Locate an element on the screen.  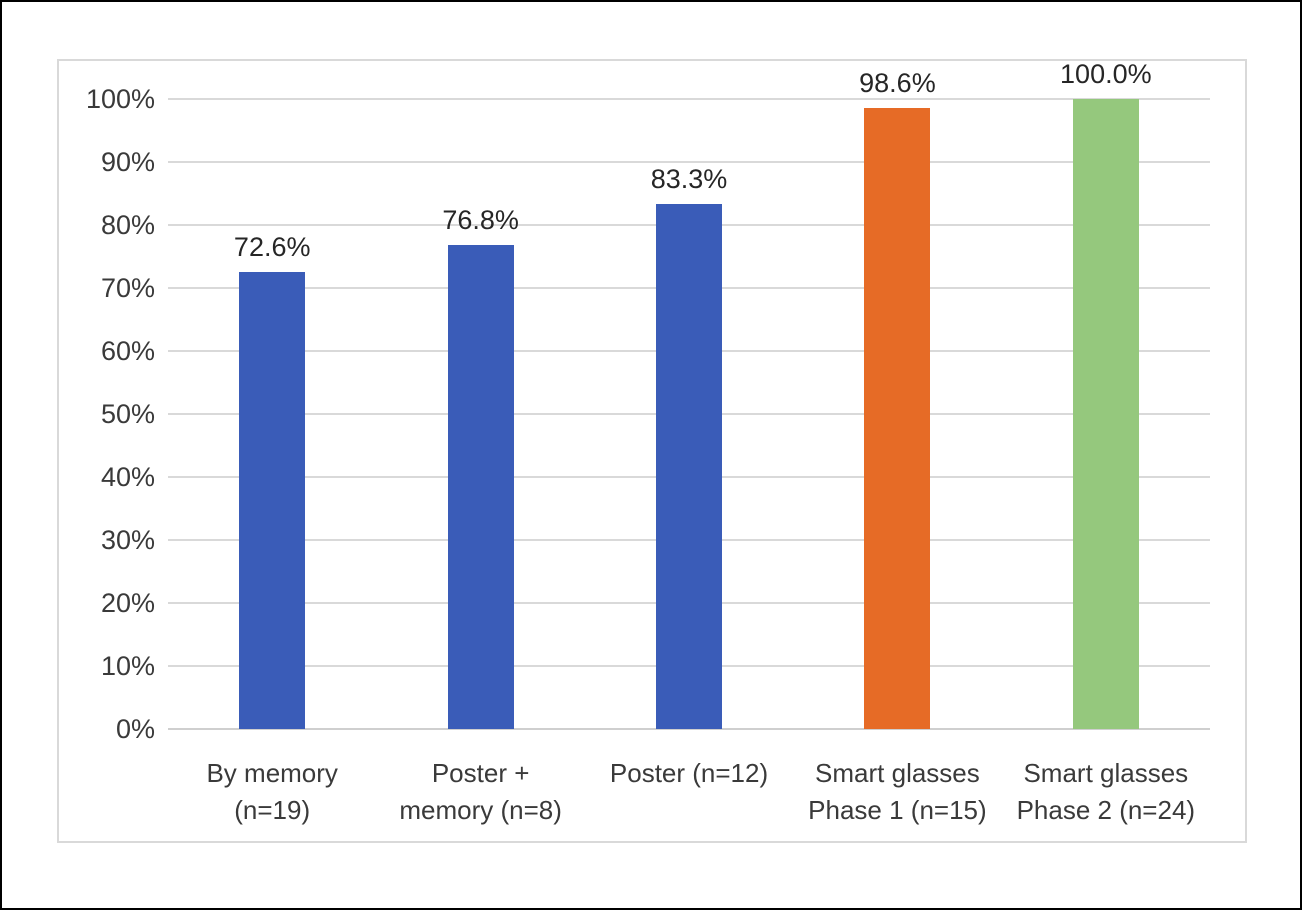
ytick-10: 10% is located at coordinates (127, 666).